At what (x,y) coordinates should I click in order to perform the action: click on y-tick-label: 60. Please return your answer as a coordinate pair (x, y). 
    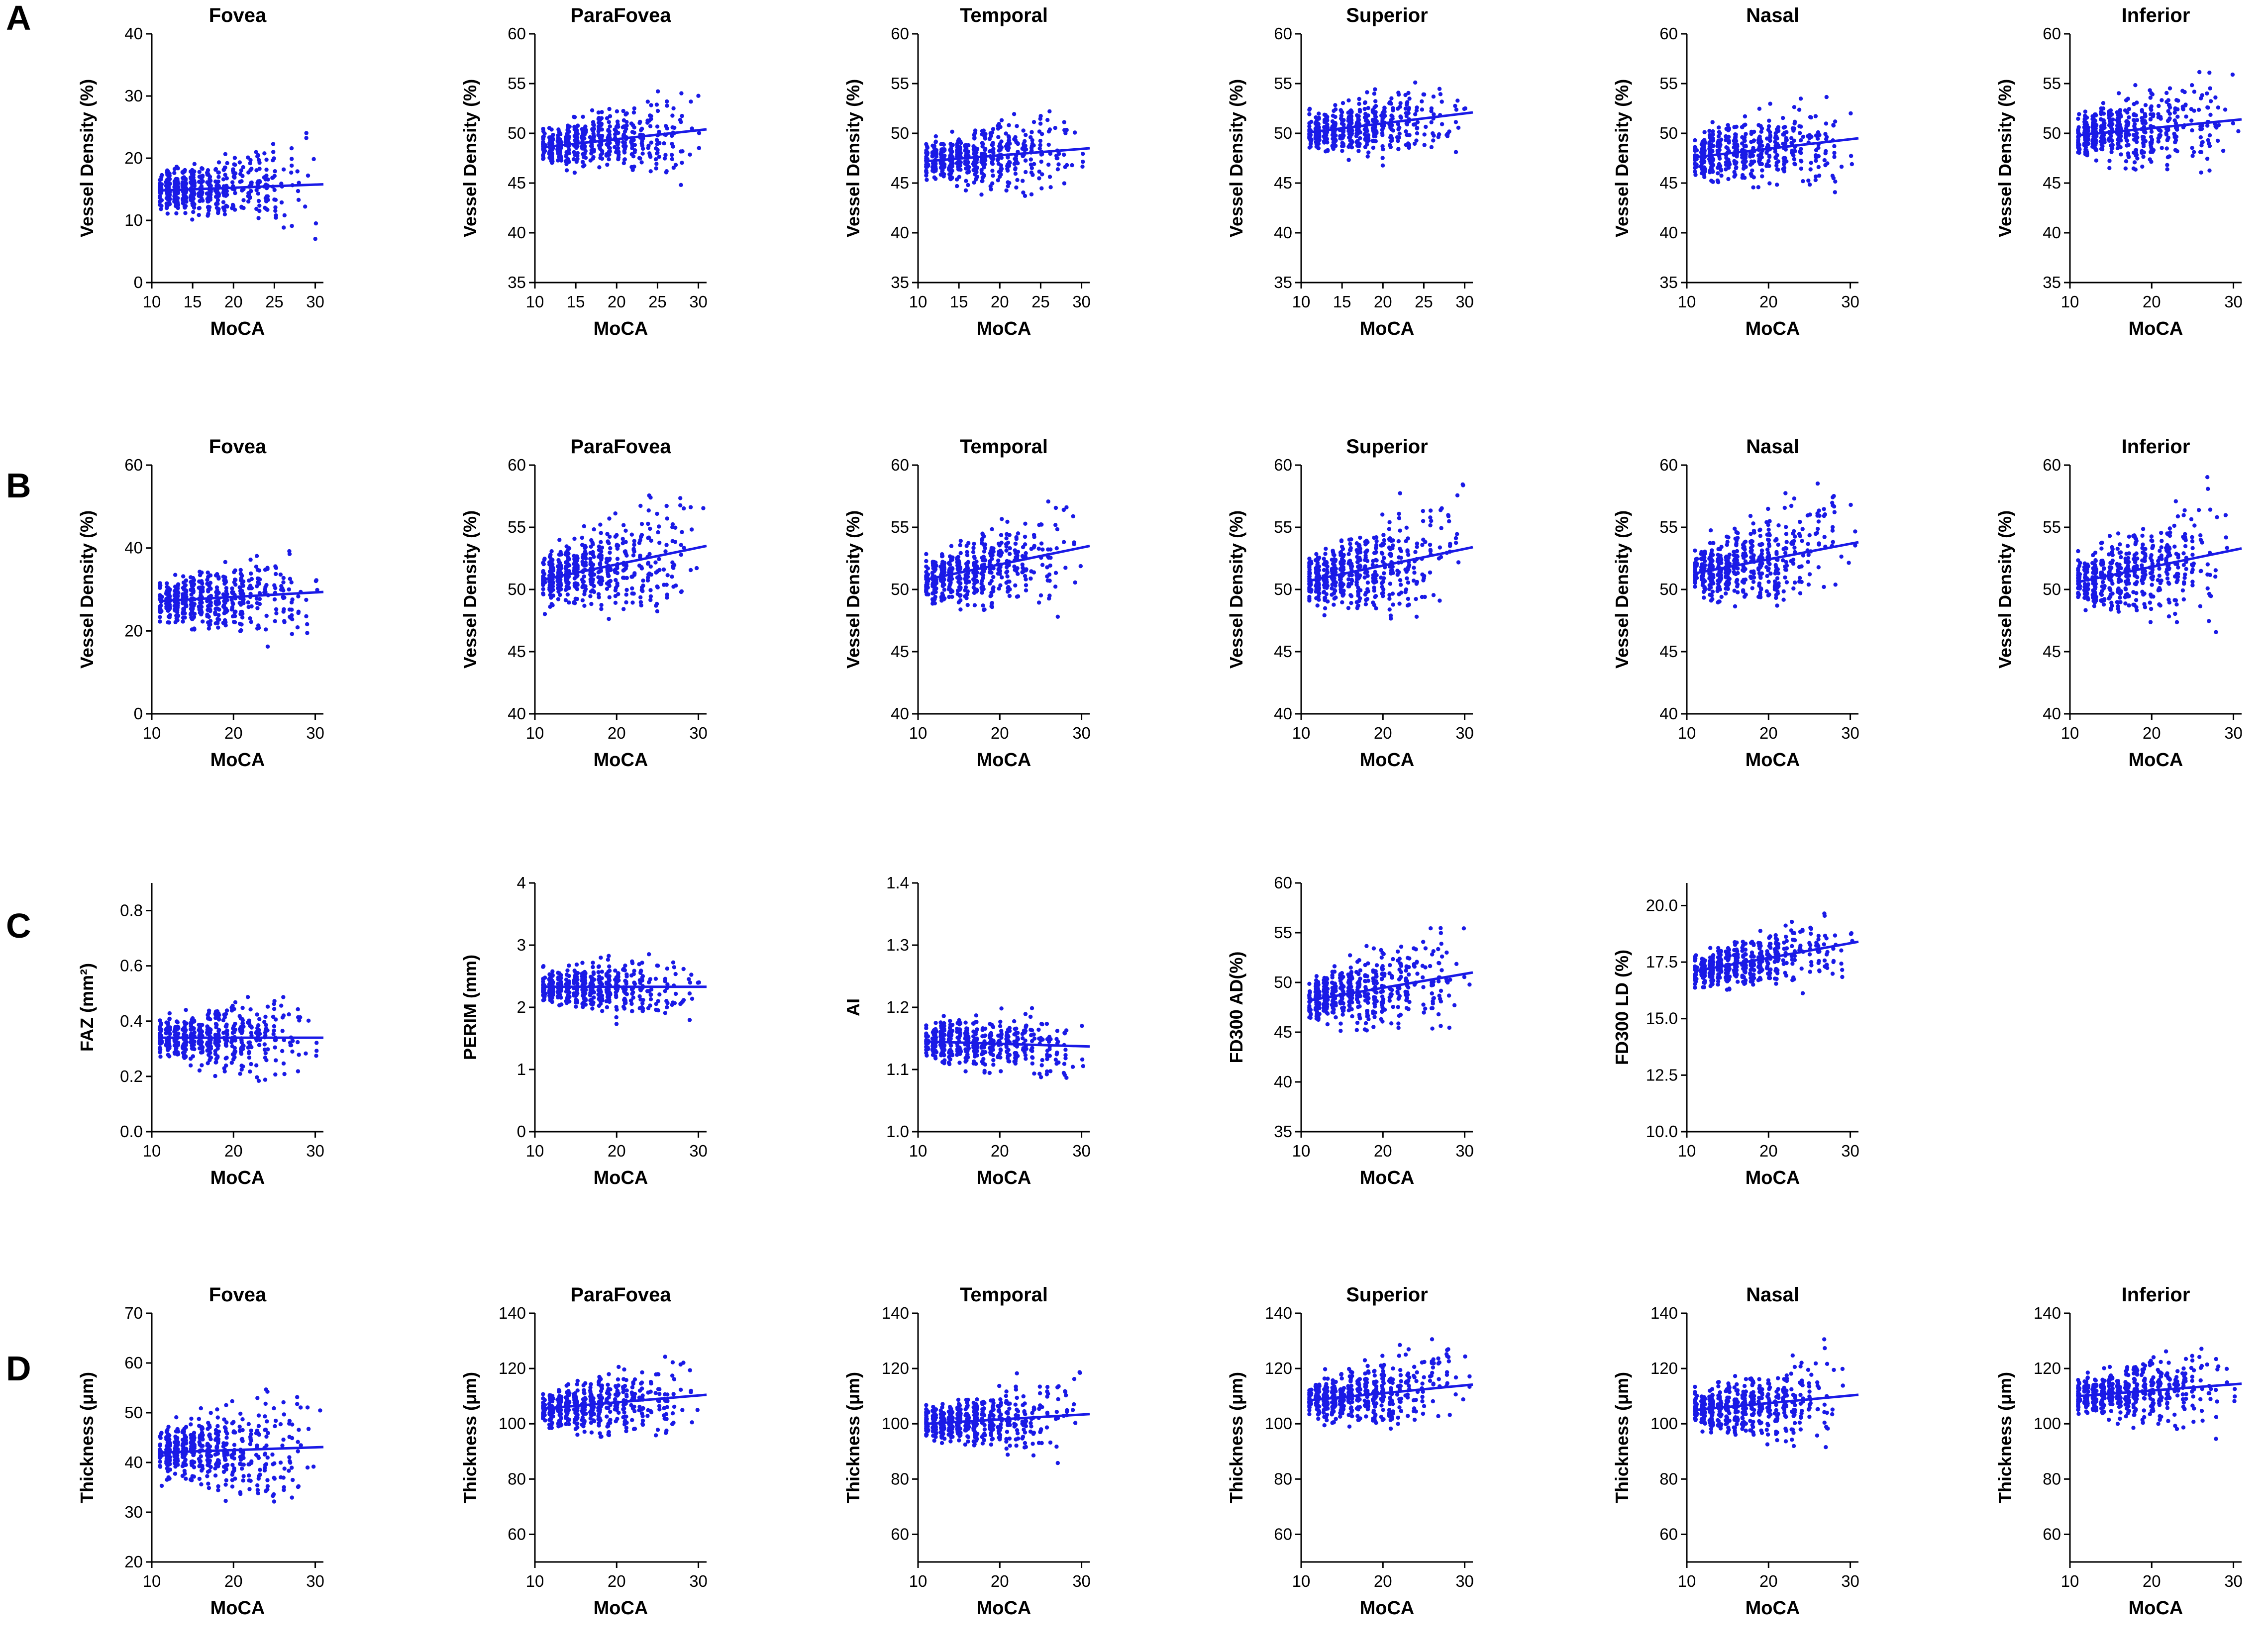
    Looking at the image, I should click on (133, 465).